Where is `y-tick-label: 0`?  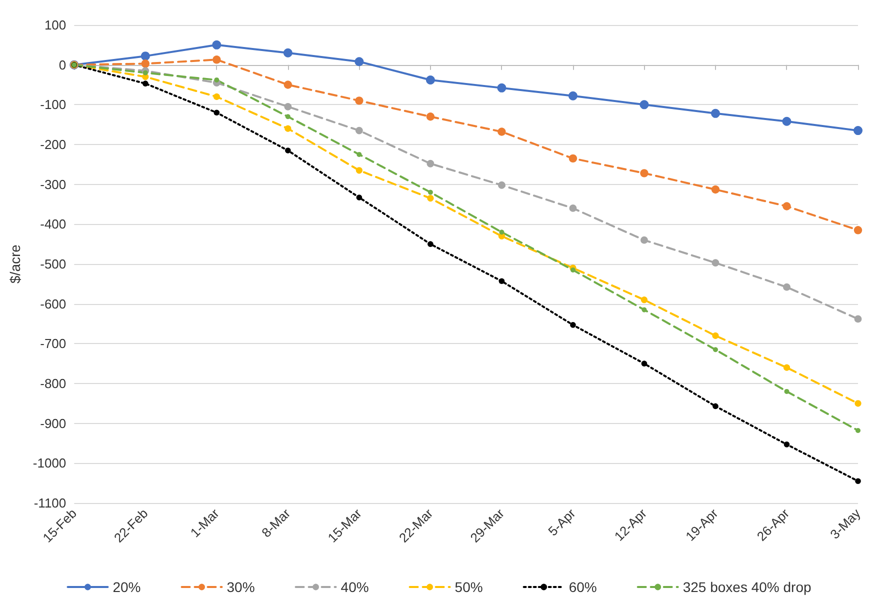 y-tick-label: 0 is located at coordinates (62, 64).